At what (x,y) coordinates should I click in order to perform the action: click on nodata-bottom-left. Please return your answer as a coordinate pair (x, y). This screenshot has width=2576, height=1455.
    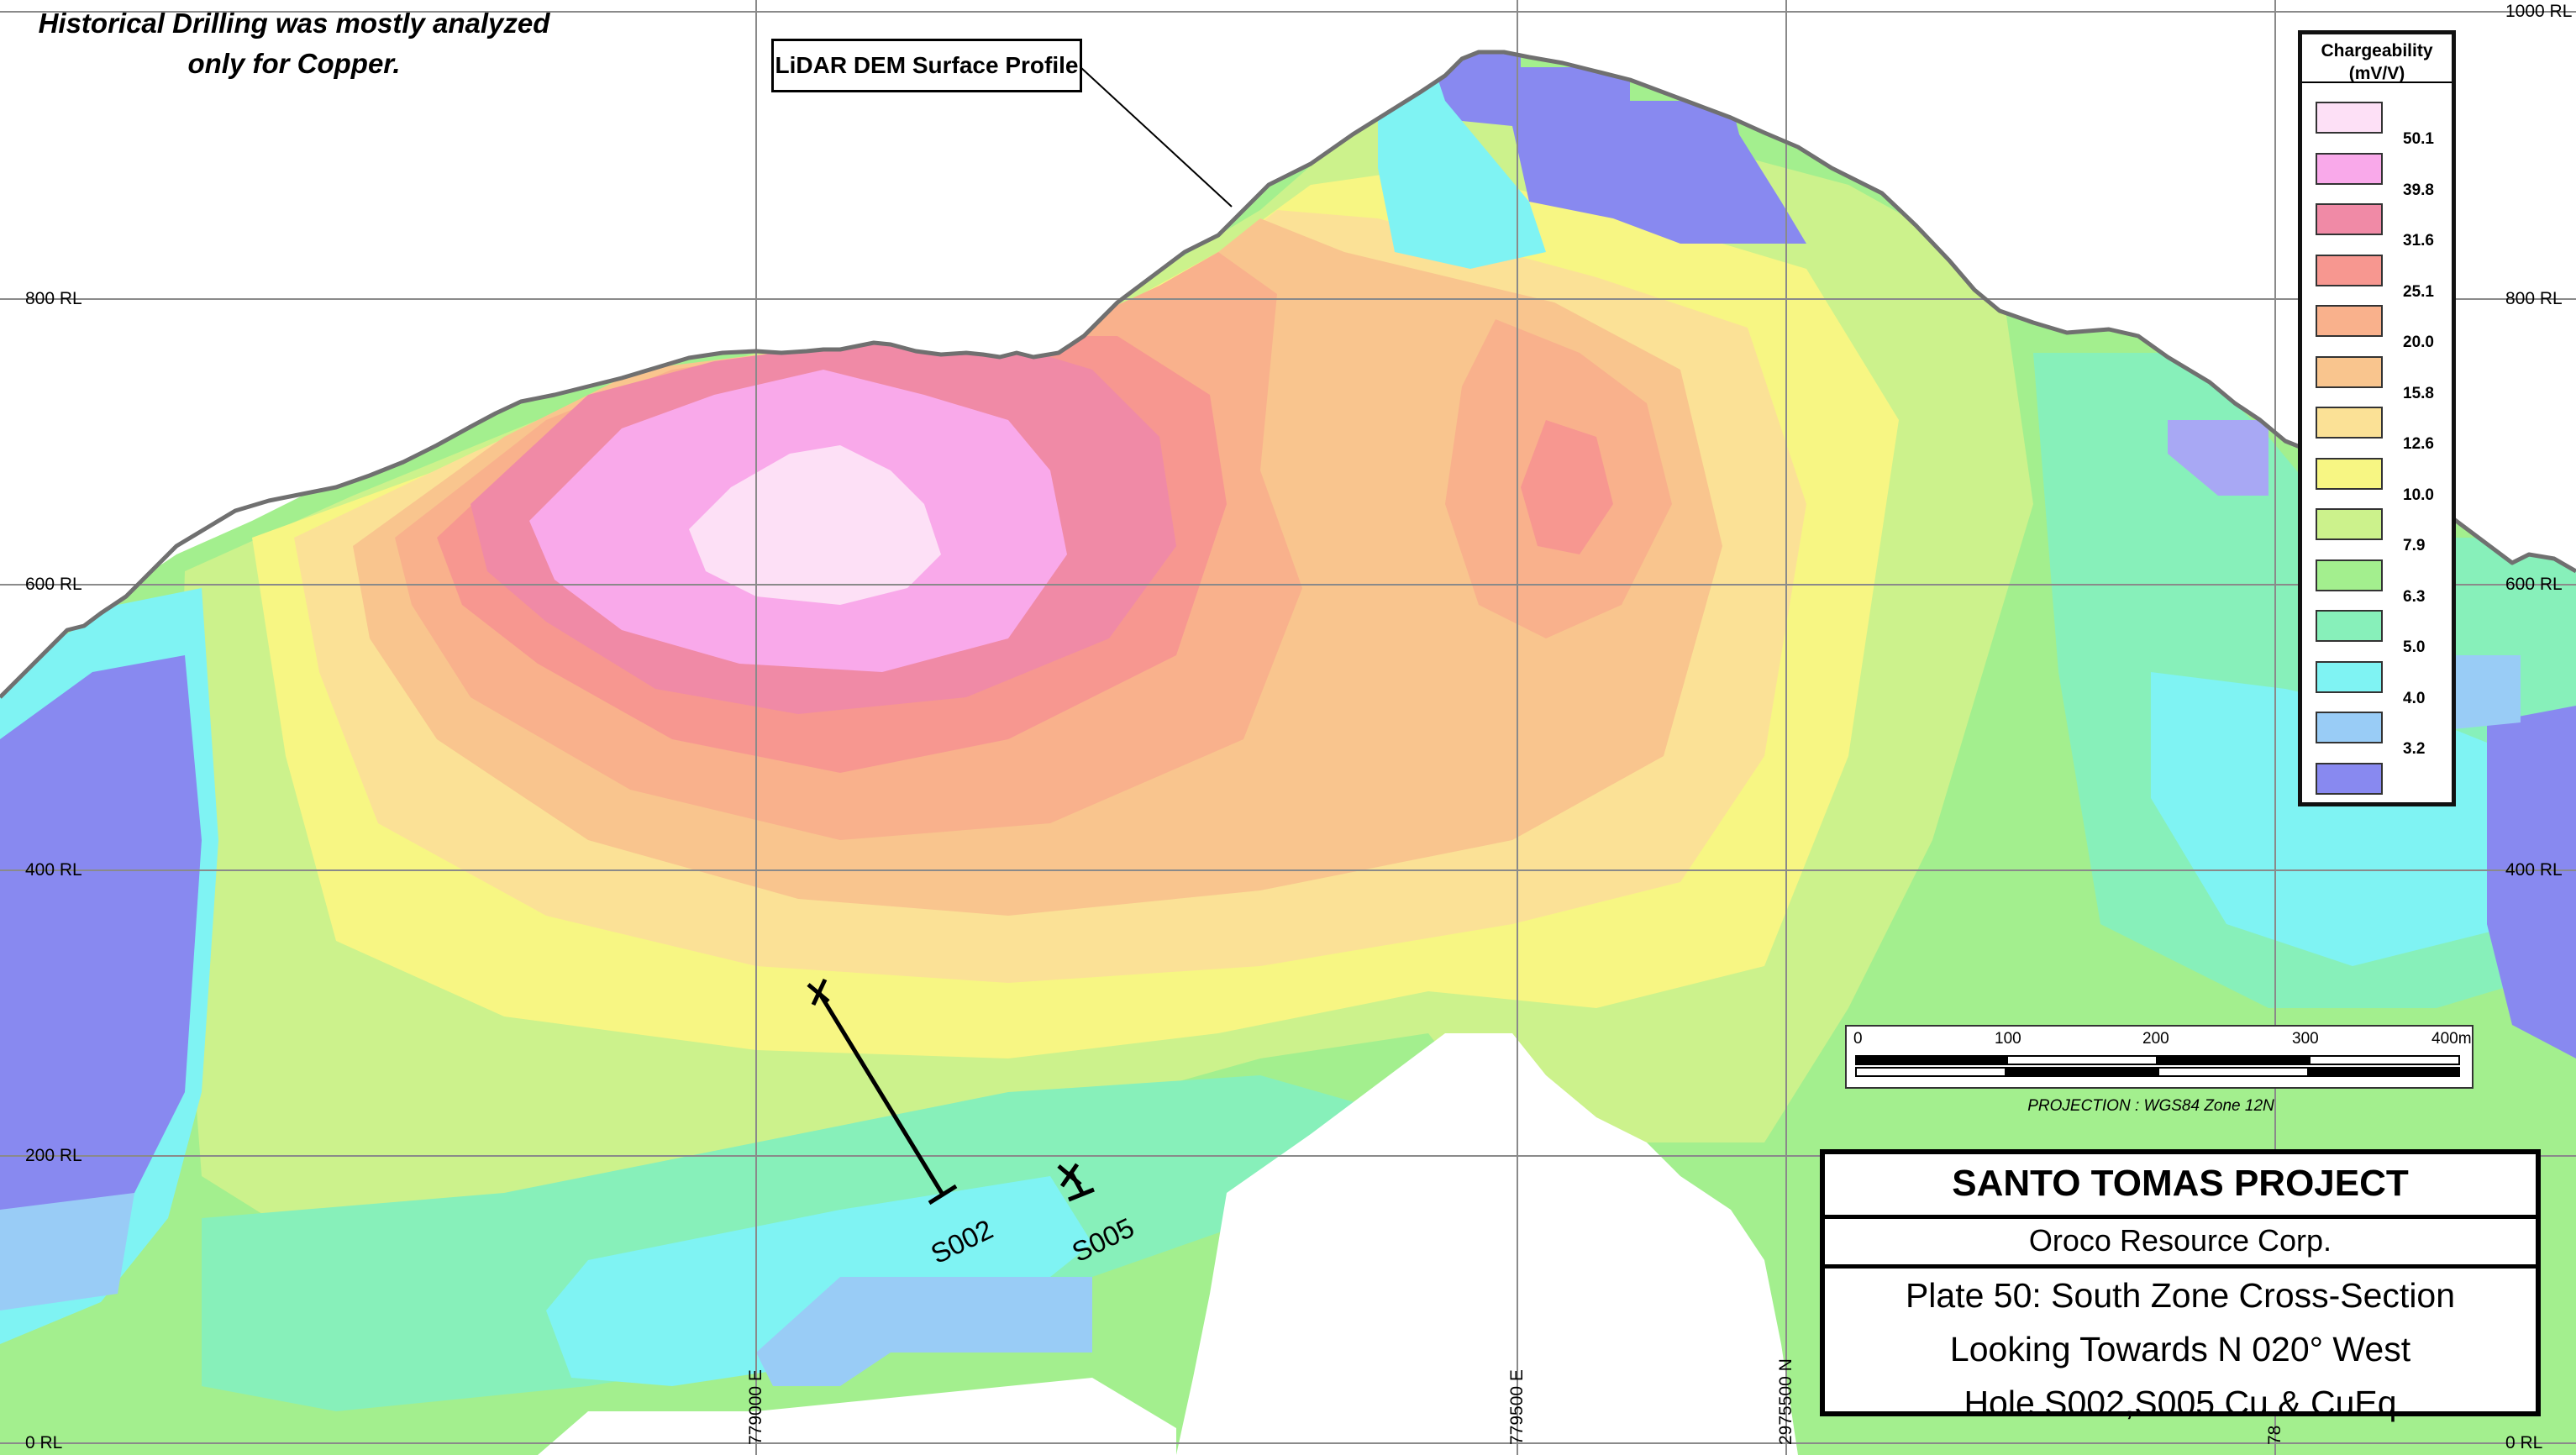
    Looking at the image, I should click on (857, 1416).